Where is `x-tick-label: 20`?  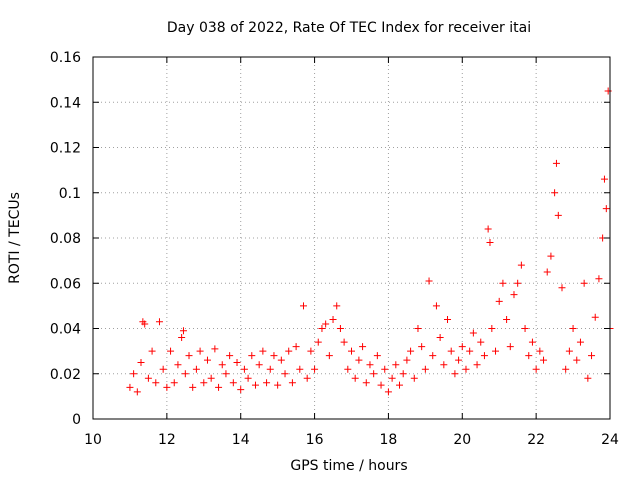 x-tick-label: 20 is located at coordinates (462, 440).